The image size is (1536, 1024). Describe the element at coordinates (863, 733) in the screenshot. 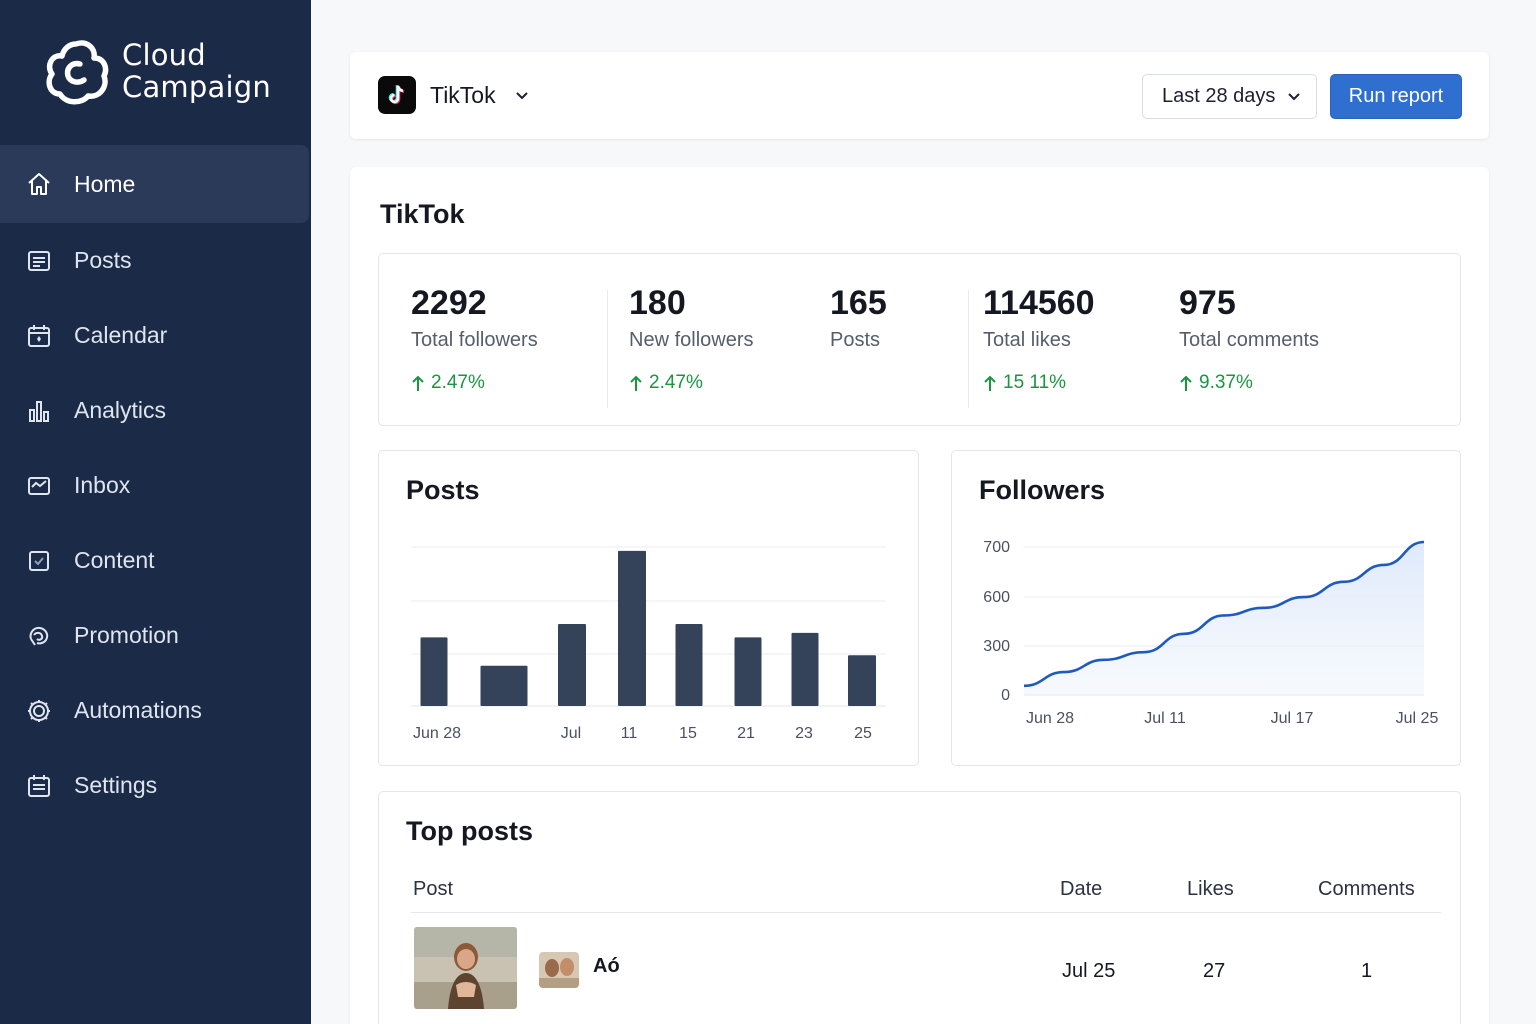

I see `x-tick-label: 25` at that location.